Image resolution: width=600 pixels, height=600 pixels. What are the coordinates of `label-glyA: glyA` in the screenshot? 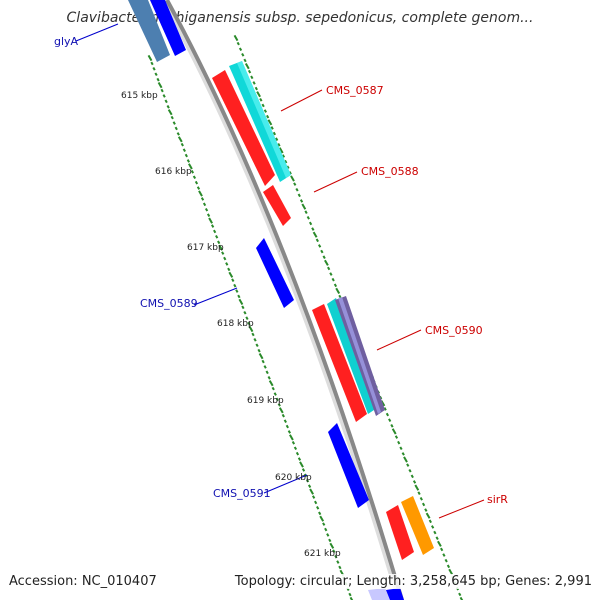 It's located at (66, 41).